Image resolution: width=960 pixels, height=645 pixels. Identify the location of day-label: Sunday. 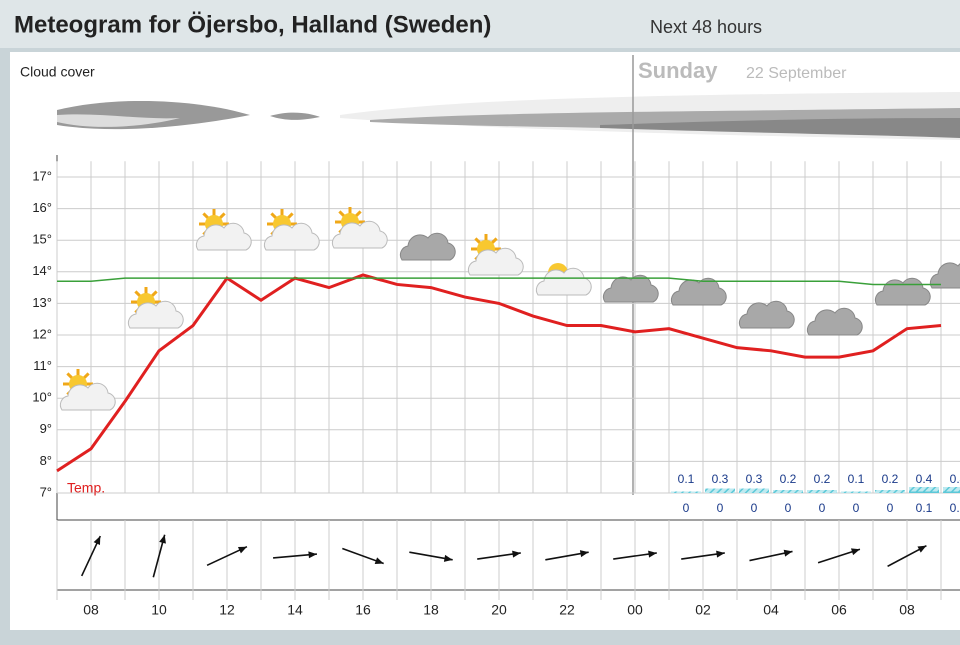
(678, 70).